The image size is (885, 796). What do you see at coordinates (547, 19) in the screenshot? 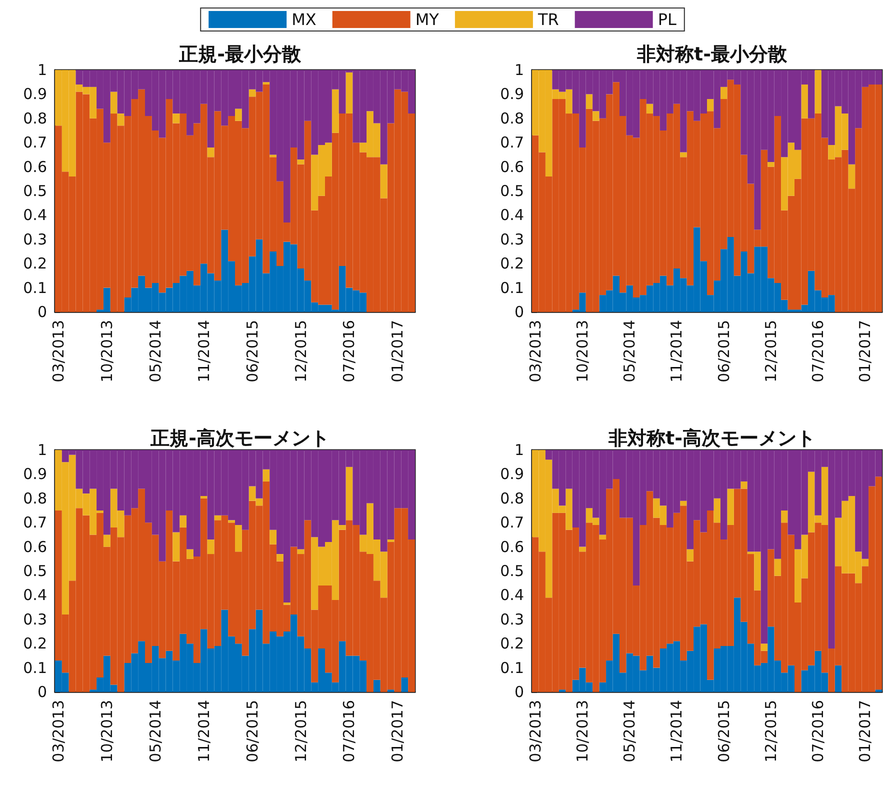
I see `legend-label: TR` at bounding box center [547, 19].